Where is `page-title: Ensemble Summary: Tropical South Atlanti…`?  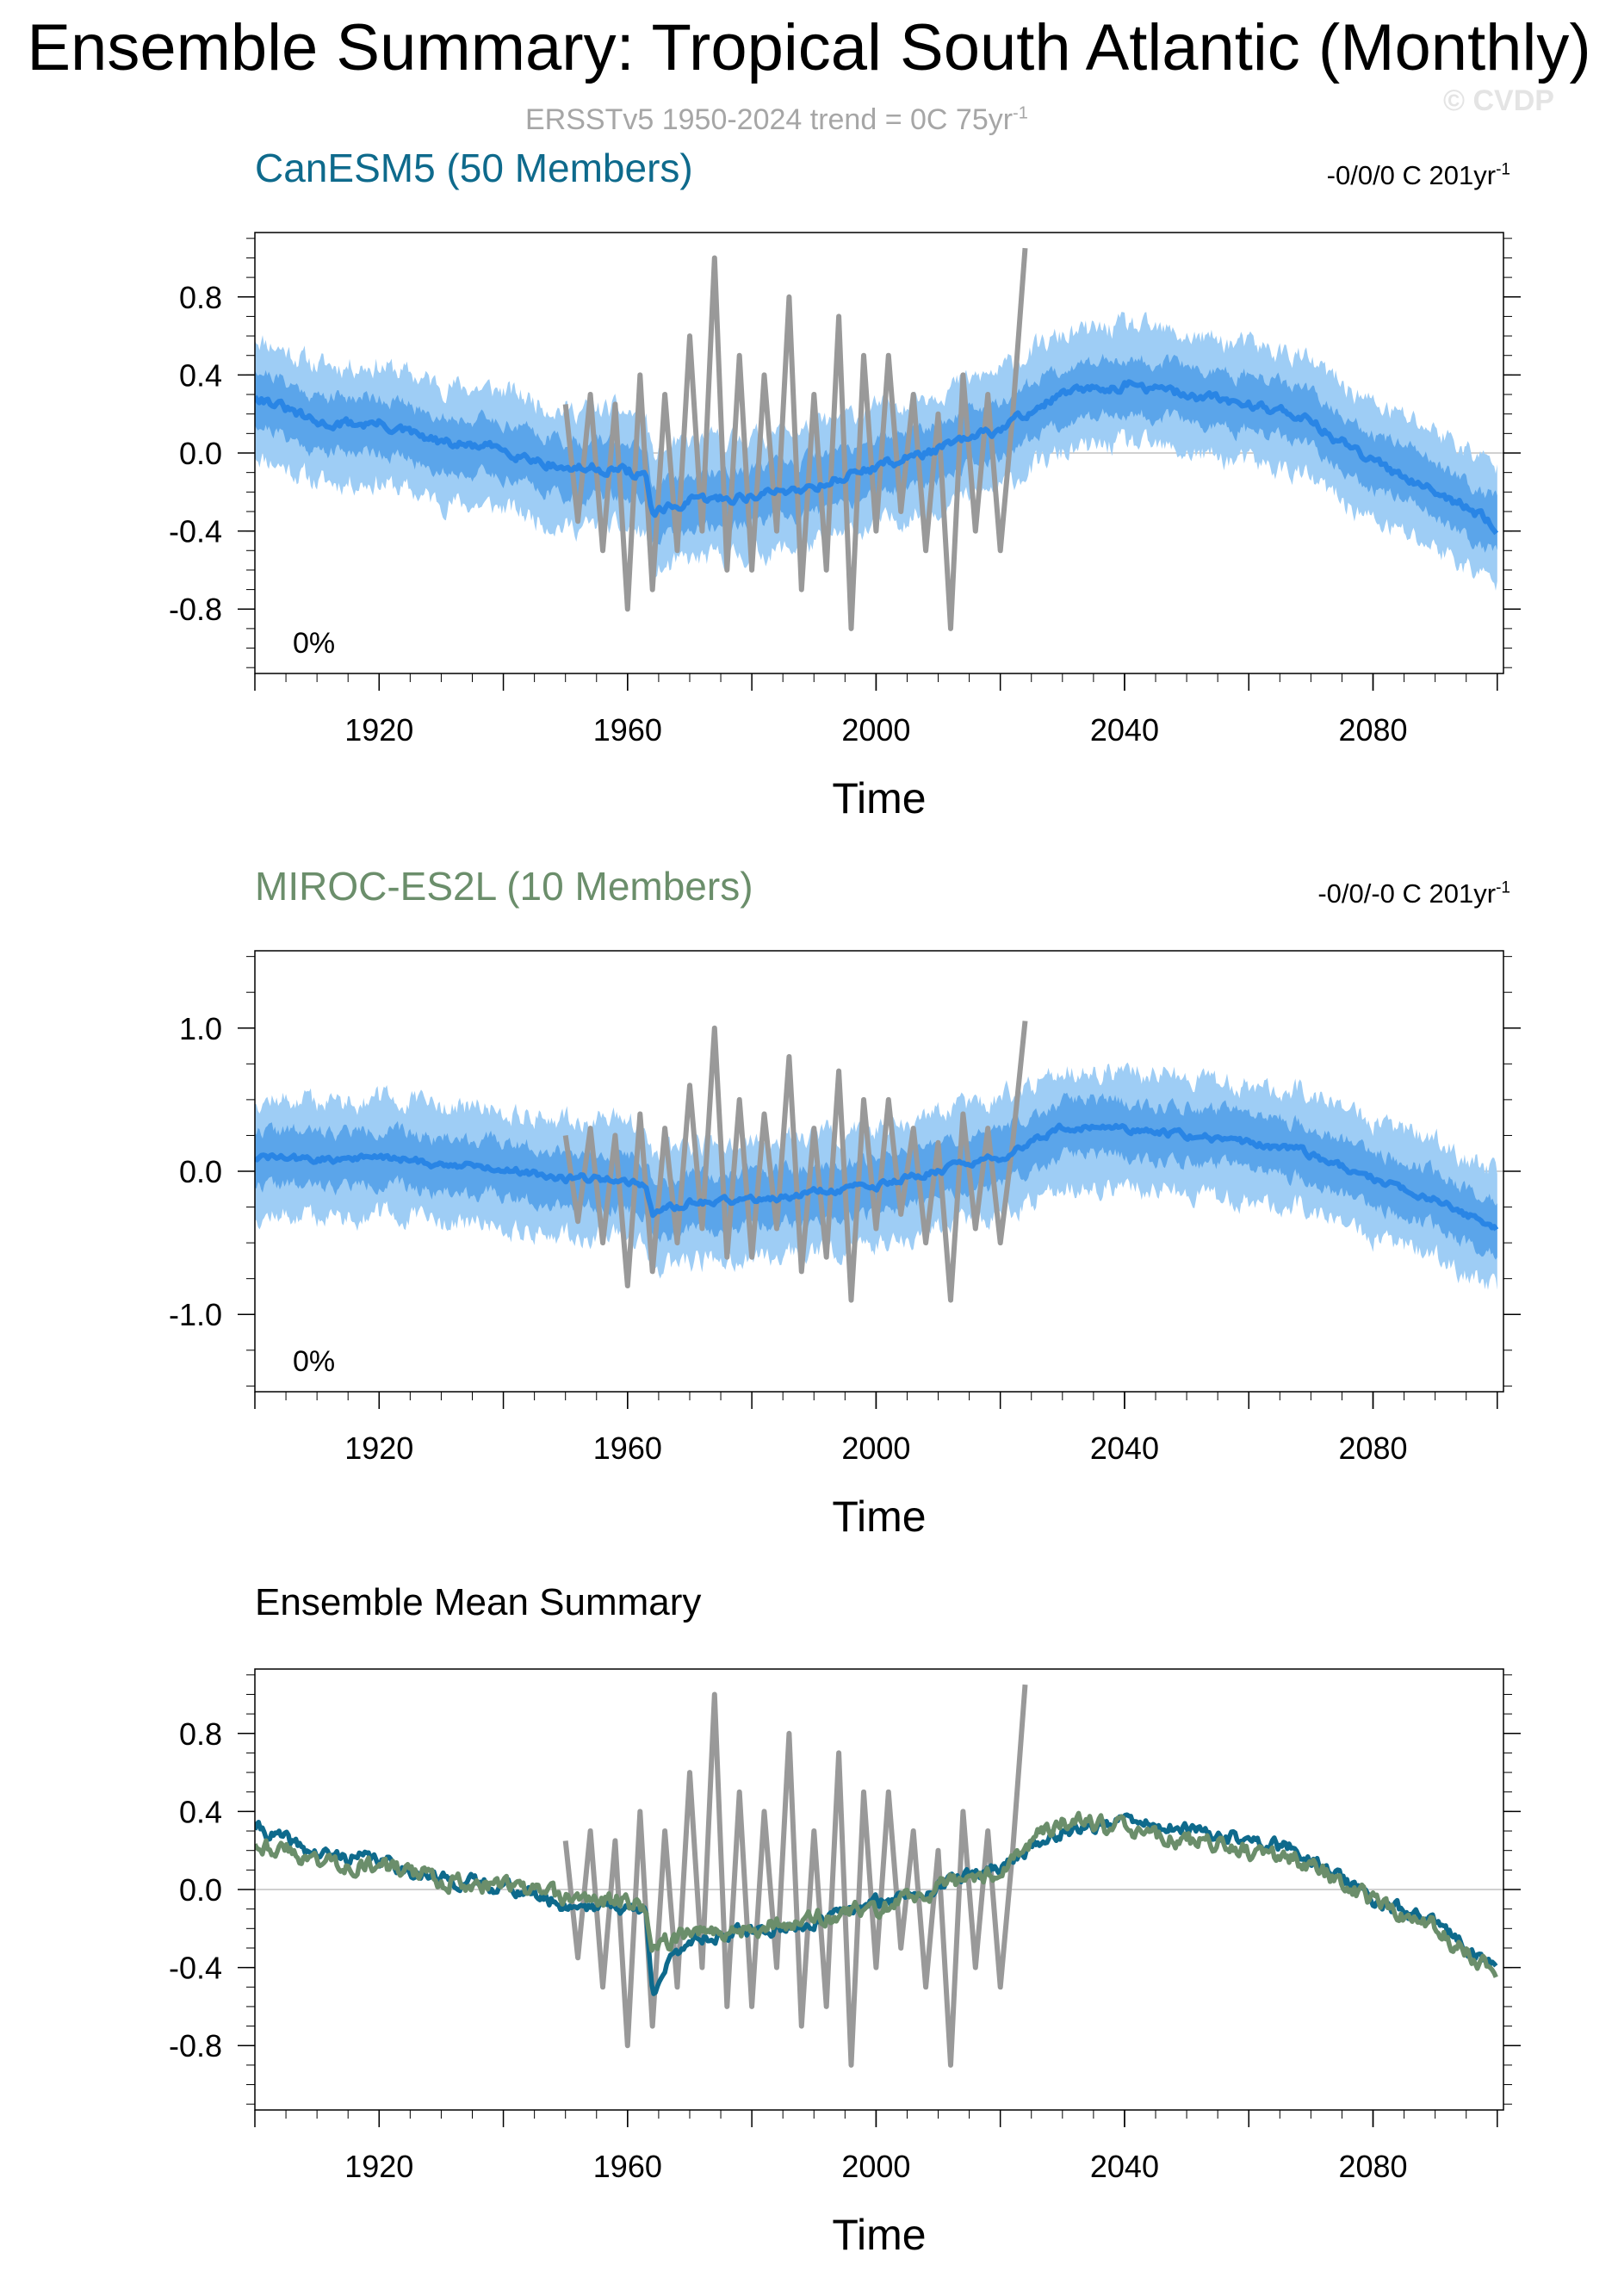 page-title: Ensemble Summary: Tropical South Atlanti… is located at coordinates (809, 47).